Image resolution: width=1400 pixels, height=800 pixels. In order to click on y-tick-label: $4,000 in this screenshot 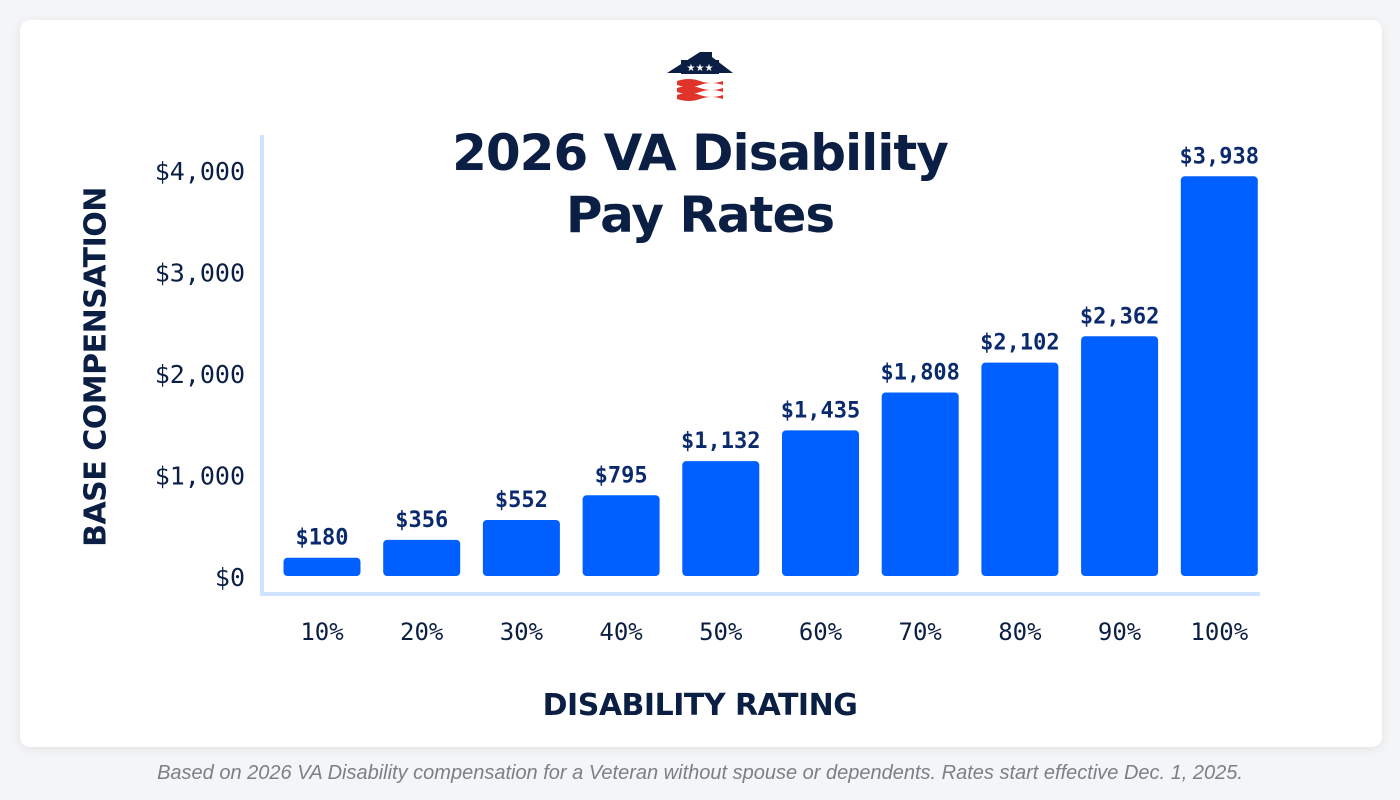, I will do `click(200, 171)`.